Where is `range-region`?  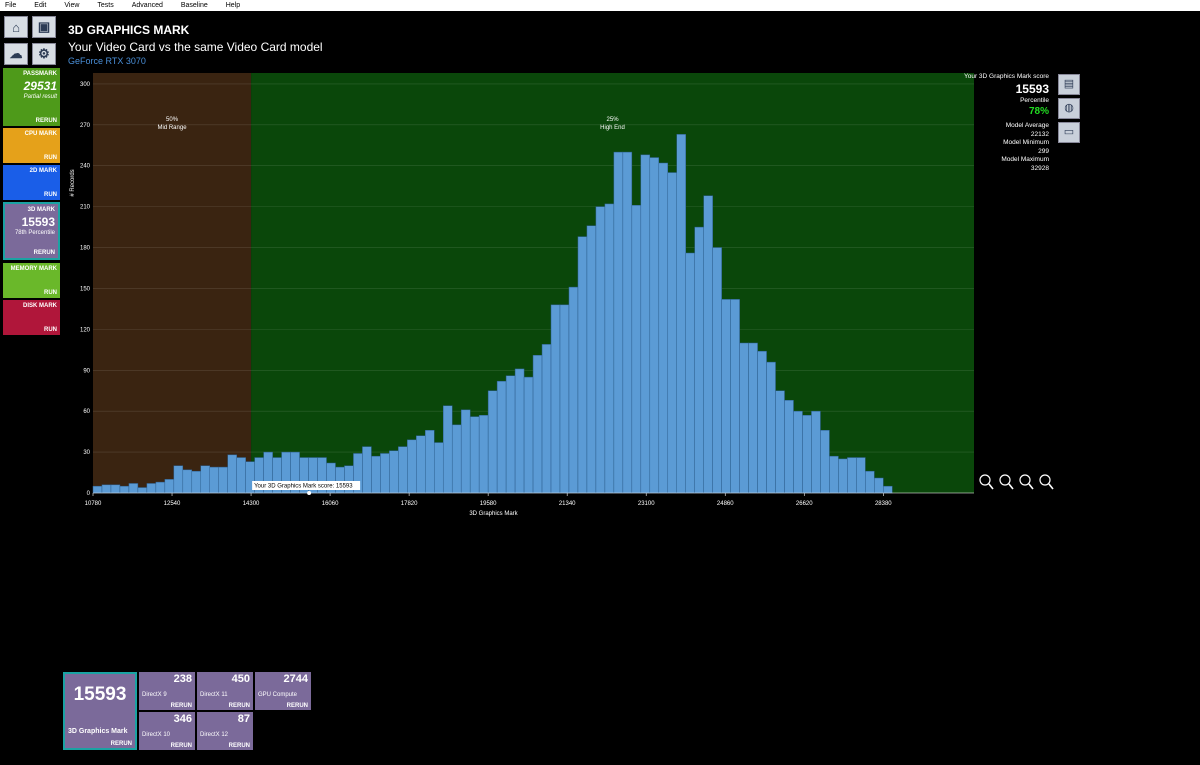 range-region is located at coordinates (172, 283).